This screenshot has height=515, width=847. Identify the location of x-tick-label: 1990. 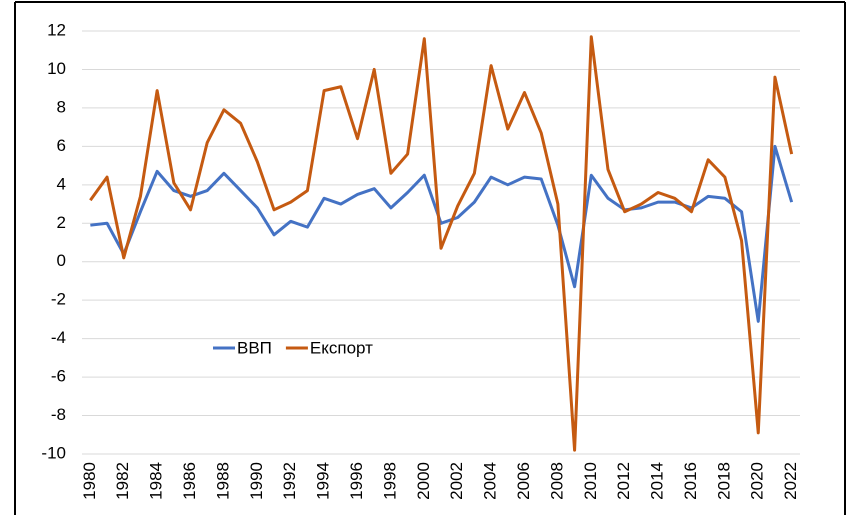
(256, 481).